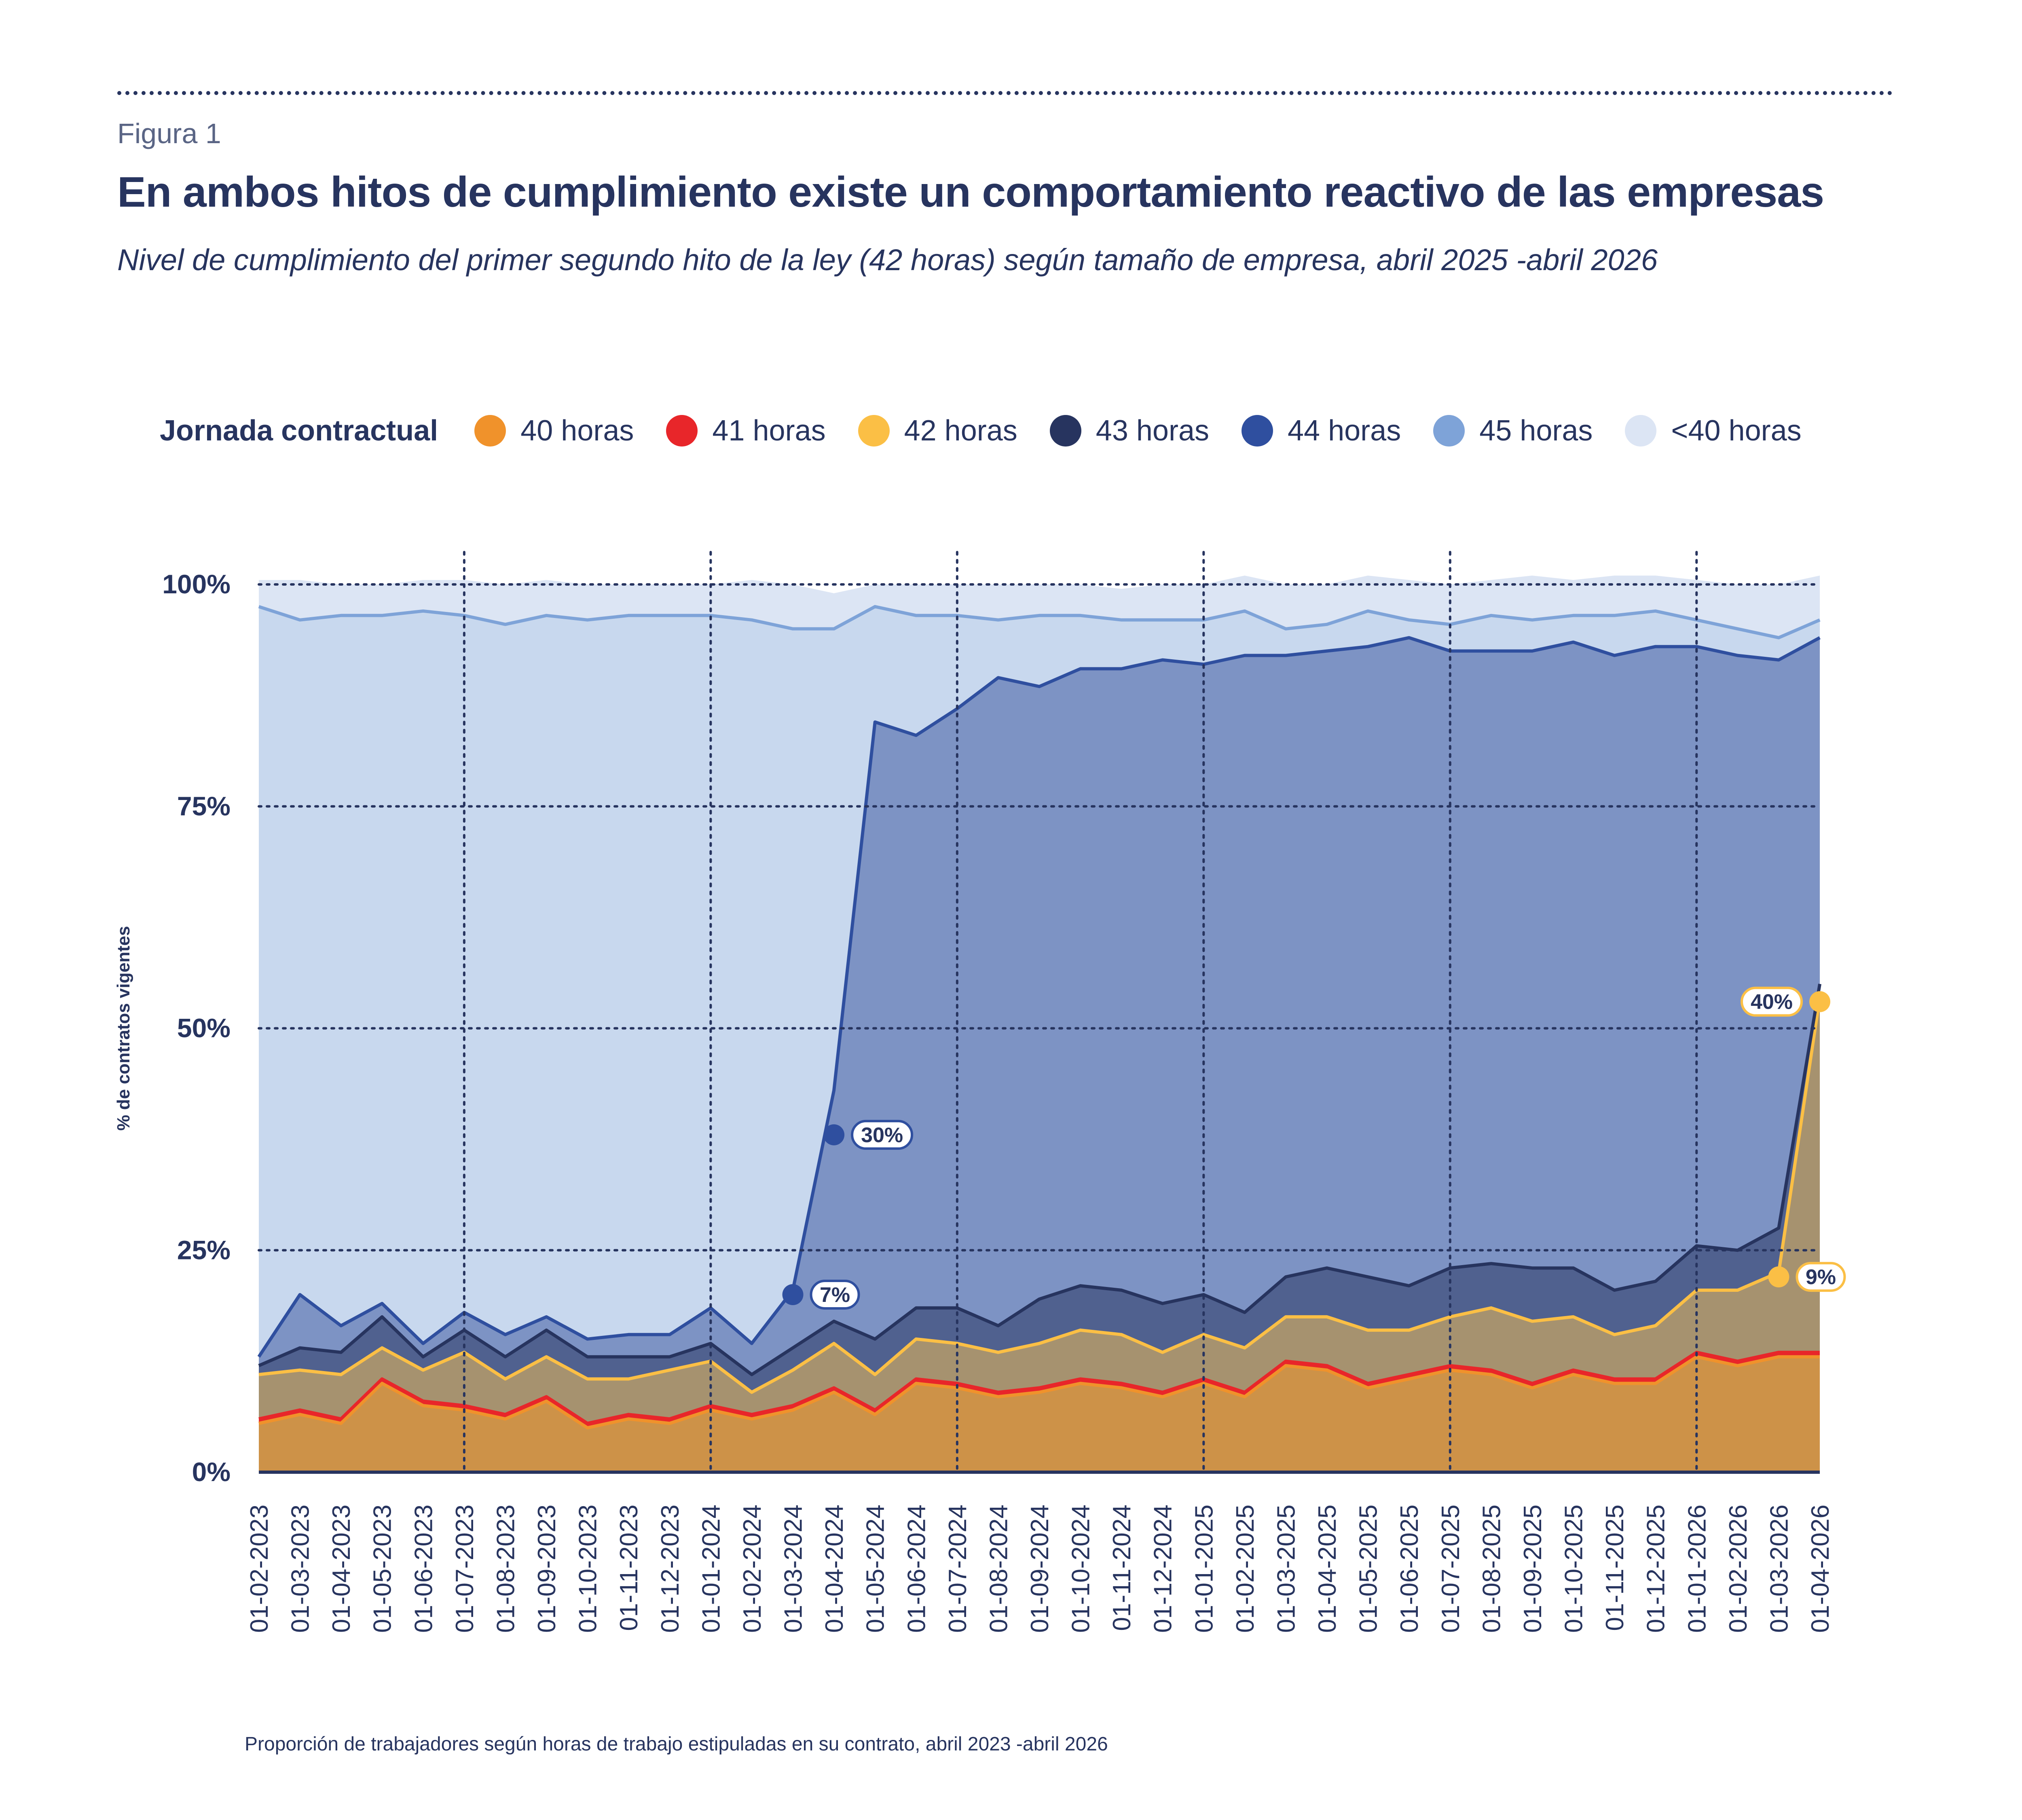 The width and height of the screenshot is (2022, 1820). What do you see at coordinates (169, 133) in the screenshot?
I see `figure-label: Figura 1` at bounding box center [169, 133].